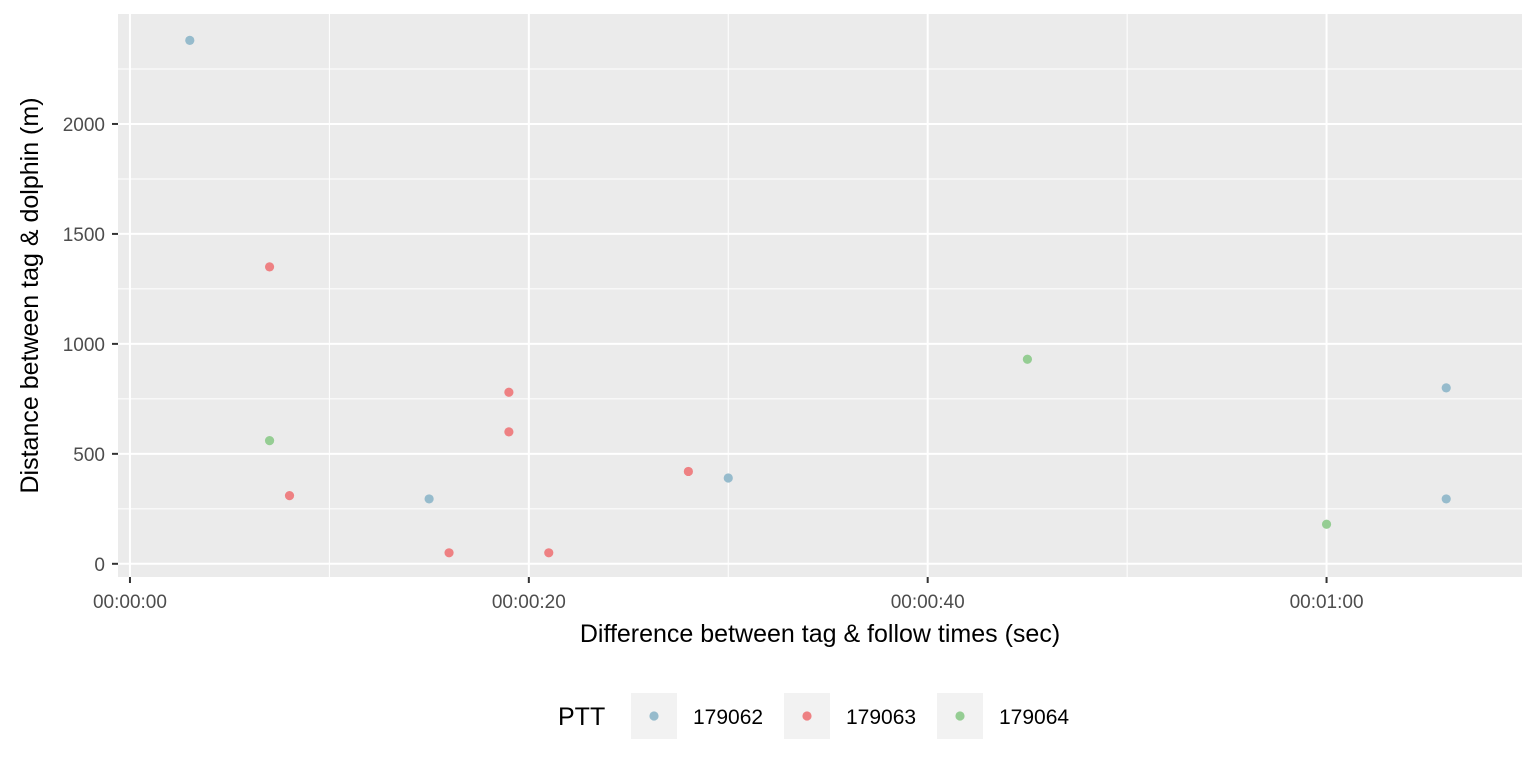 The image size is (1536, 768). Describe the element at coordinates (84, 235) in the screenshot. I see `y-tick-label: 1500` at that location.